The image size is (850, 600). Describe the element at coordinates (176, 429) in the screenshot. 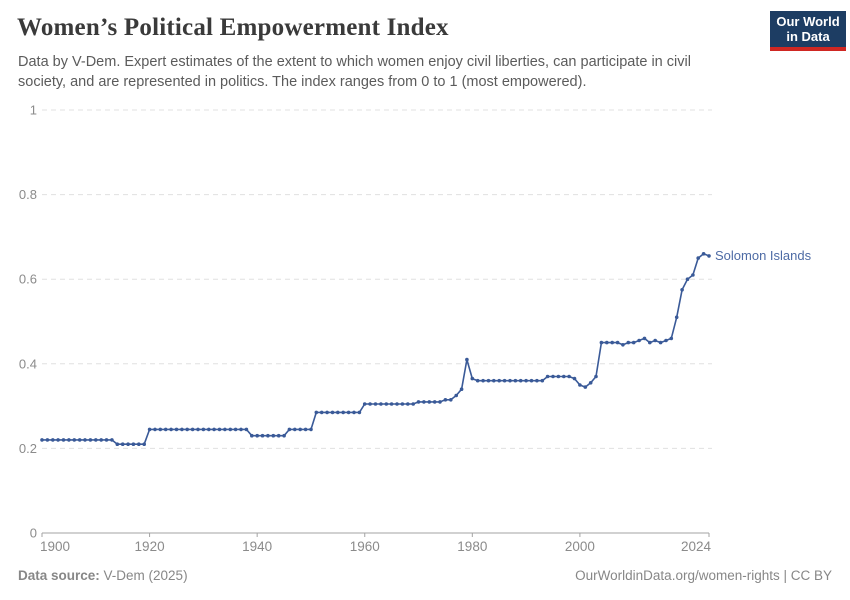

I see `data-point-1925` at that location.